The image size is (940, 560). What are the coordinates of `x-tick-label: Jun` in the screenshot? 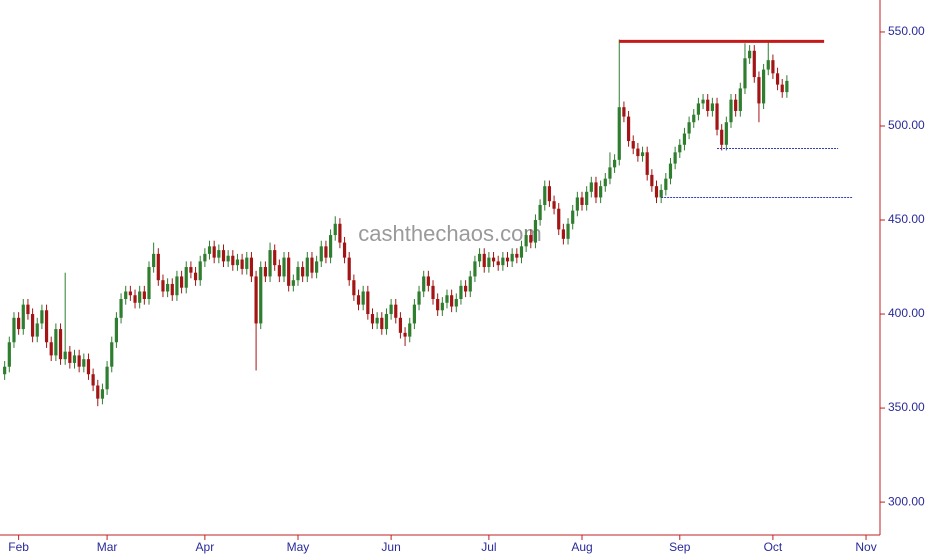 It's located at (390, 547).